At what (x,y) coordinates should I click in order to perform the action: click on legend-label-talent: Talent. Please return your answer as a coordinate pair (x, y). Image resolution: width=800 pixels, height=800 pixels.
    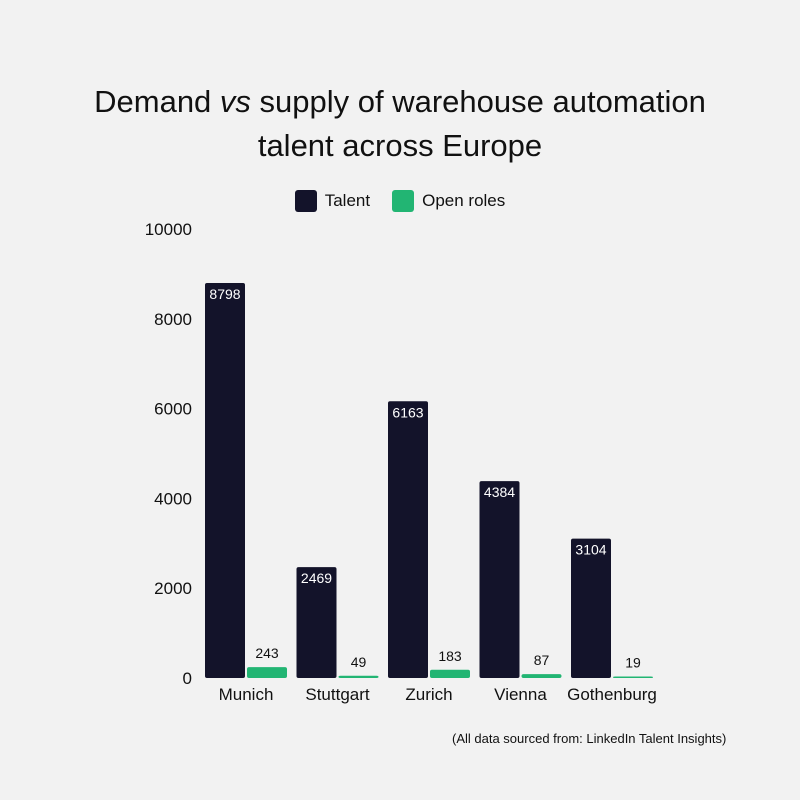
    Looking at the image, I should click on (347, 200).